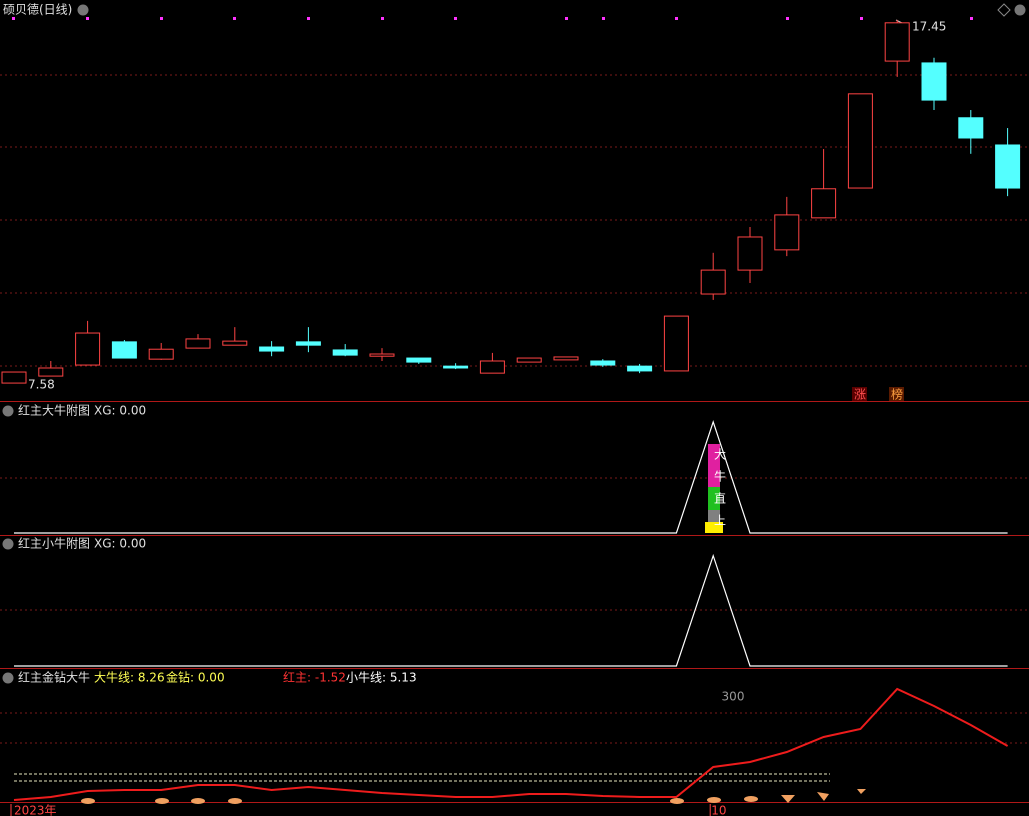  I want to click on gem-icons, so click(473, 796).